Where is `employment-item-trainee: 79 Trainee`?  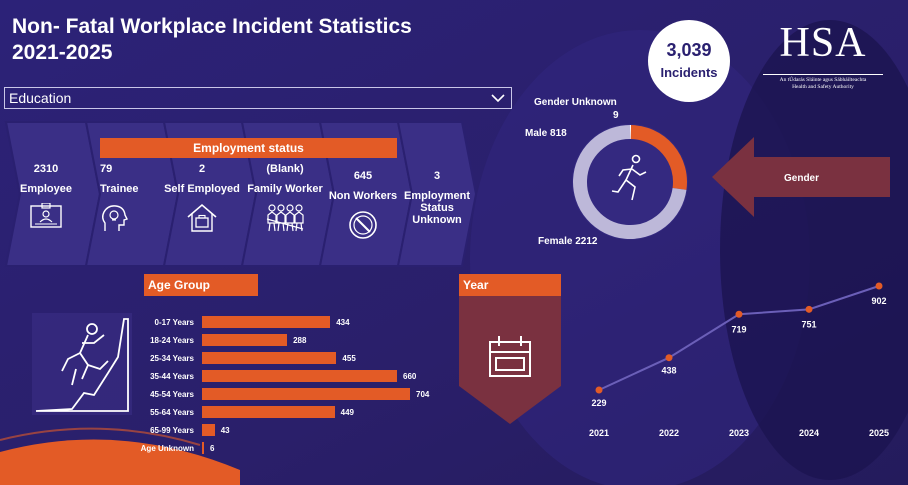
employment-item-trainee: 79 Trainee is located at coordinates (117, 199).